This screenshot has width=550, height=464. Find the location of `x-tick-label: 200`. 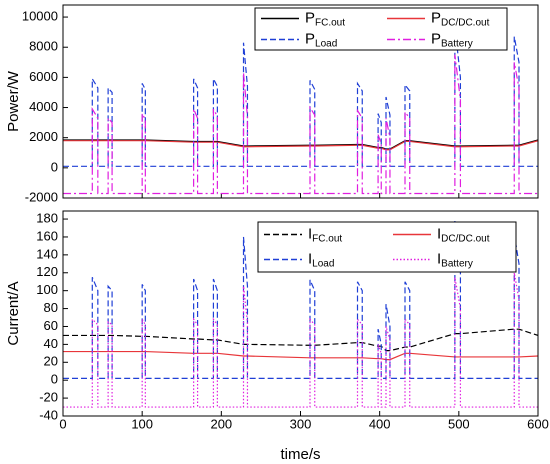

x-tick-label: 200 is located at coordinates (221, 423).